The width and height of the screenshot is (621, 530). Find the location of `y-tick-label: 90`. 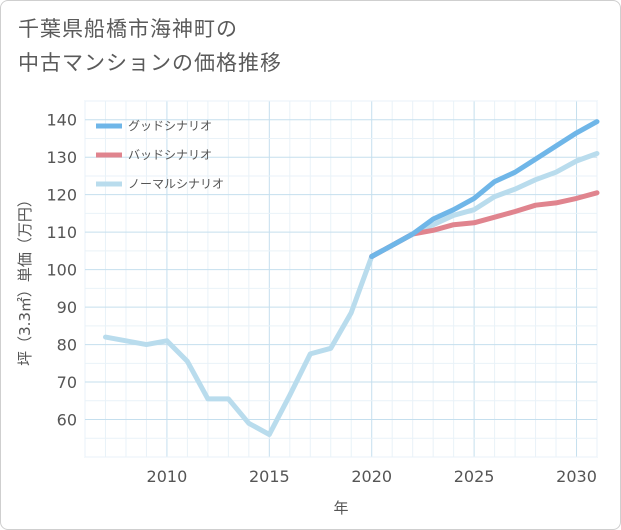

y-tick-label: 90 is located at coordinates (67, 307).